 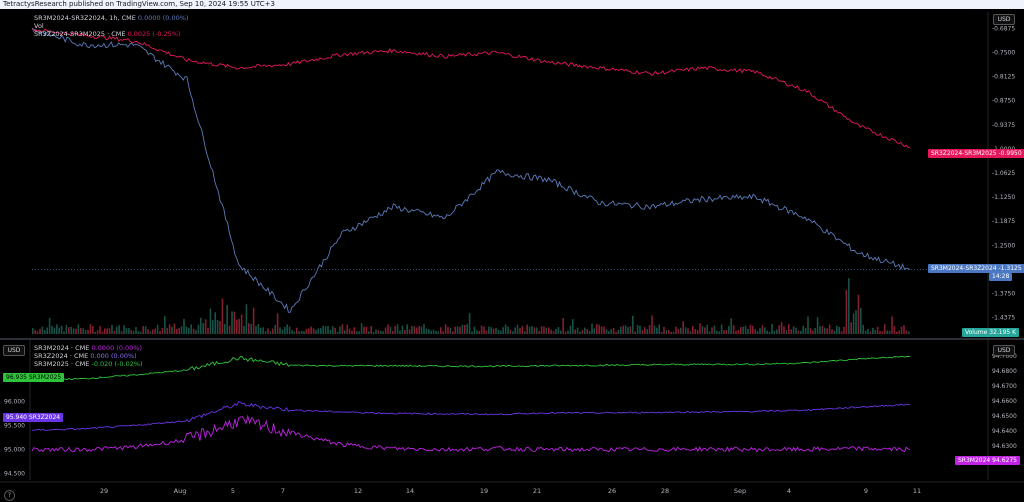 I want to click on bottom-magenta-tag-value: 94.6275, so click(x=1004, y=460).